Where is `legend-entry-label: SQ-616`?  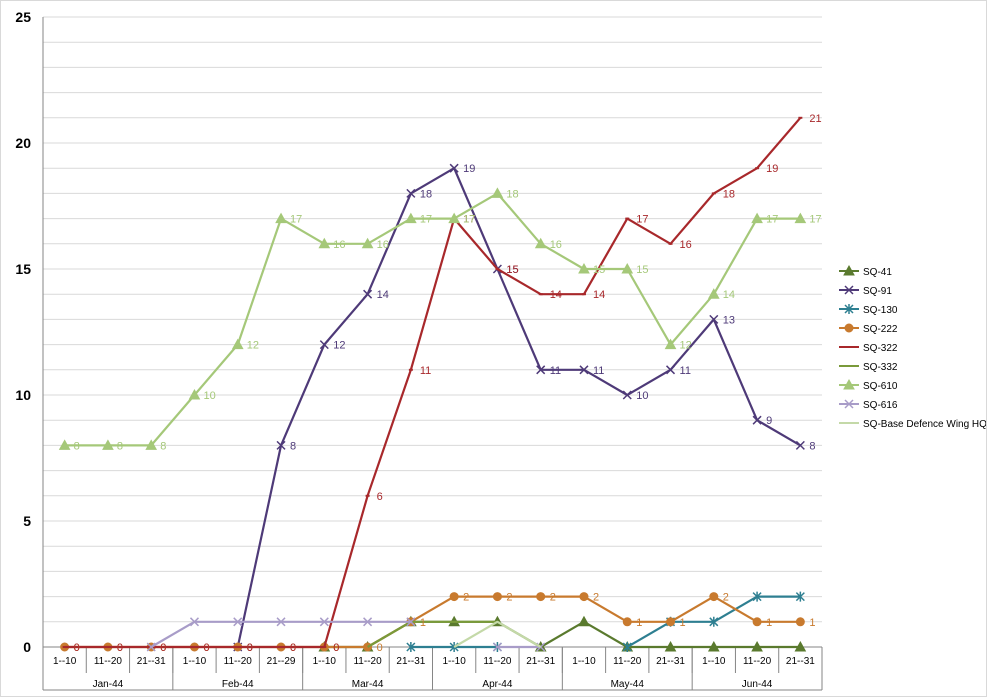
legend-entry-label: SQ-616 is located at coordinates (880, 405).